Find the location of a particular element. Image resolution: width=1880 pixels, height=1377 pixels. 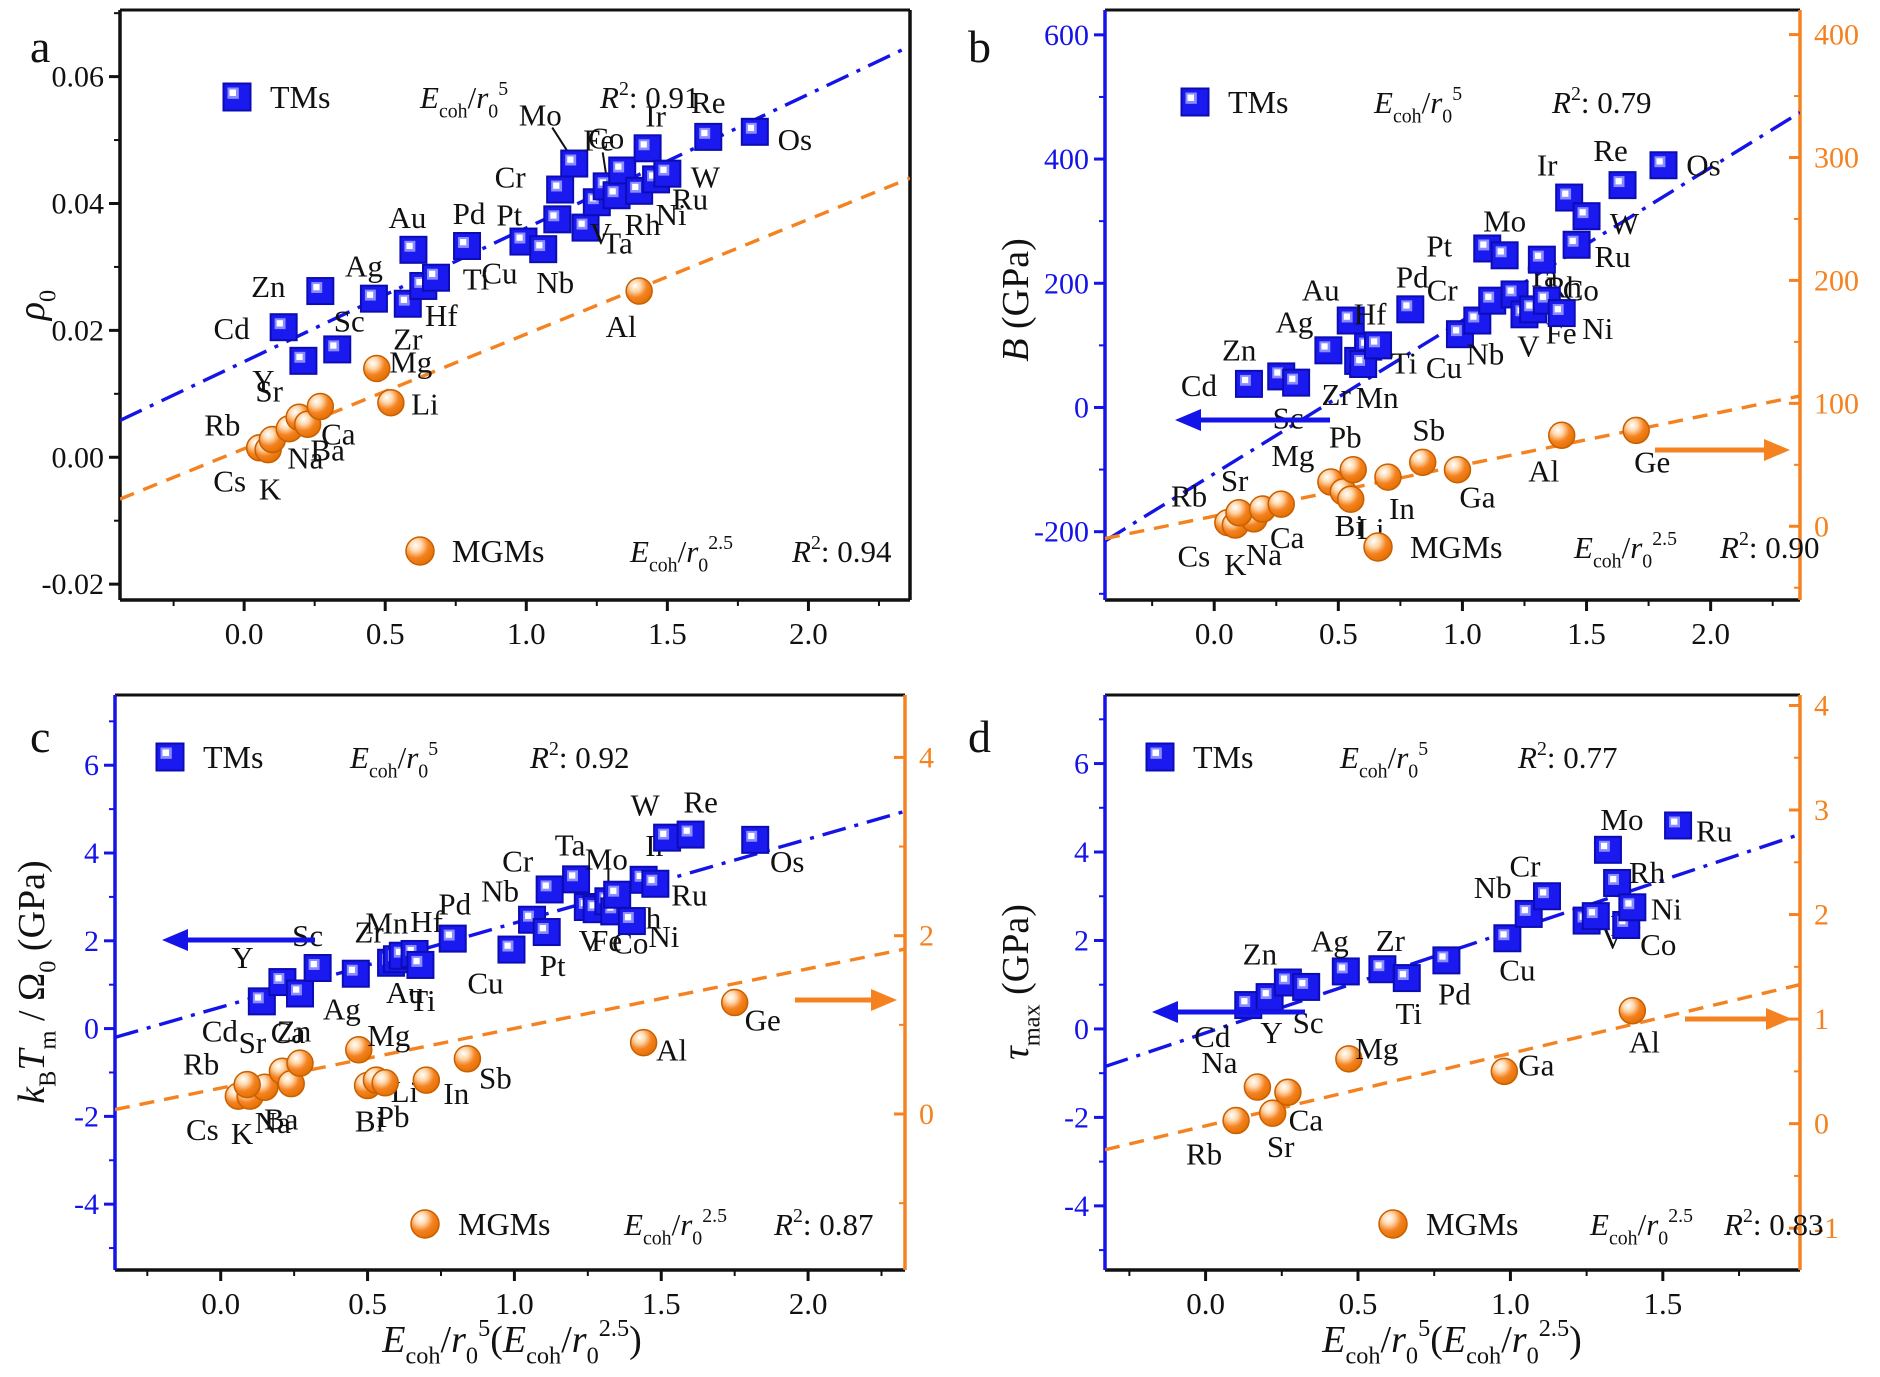

element-label-Sb: Sb is located at coordinates (1428, 429).